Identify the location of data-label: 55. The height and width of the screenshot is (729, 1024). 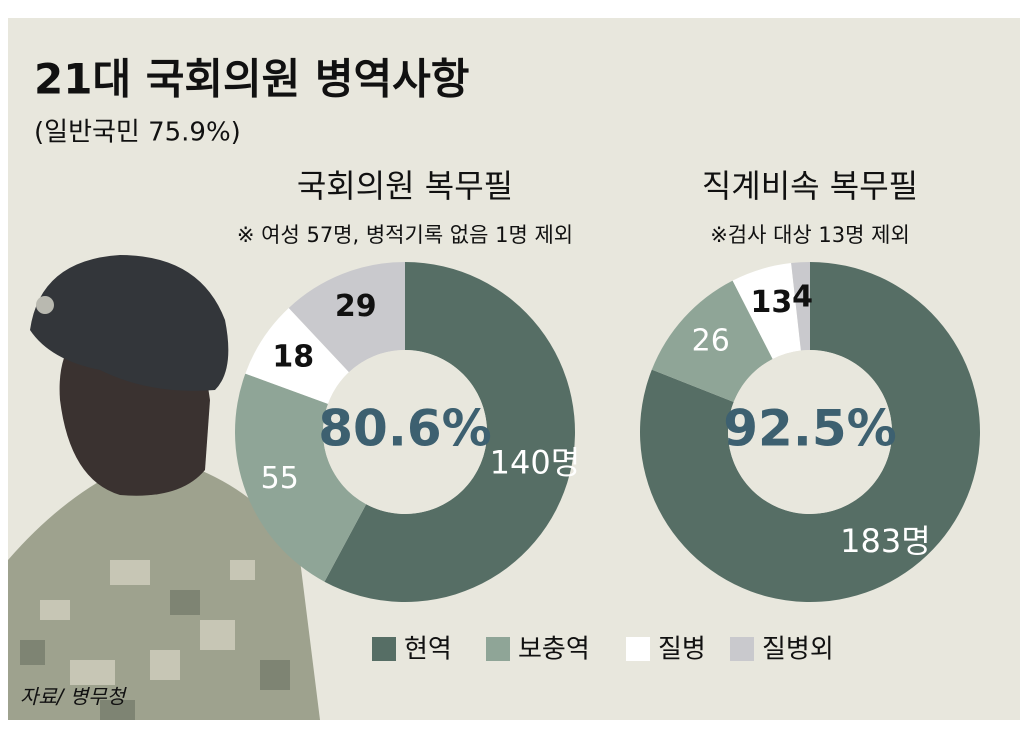
(280, 478).